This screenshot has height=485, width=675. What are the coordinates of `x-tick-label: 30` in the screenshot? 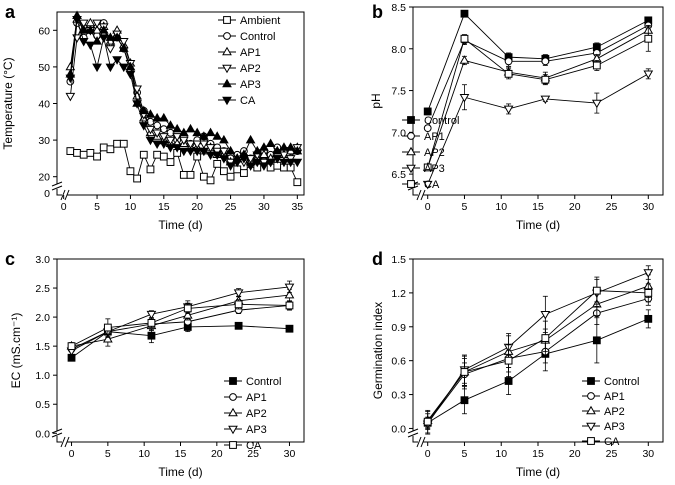 It's located at (648, 207).